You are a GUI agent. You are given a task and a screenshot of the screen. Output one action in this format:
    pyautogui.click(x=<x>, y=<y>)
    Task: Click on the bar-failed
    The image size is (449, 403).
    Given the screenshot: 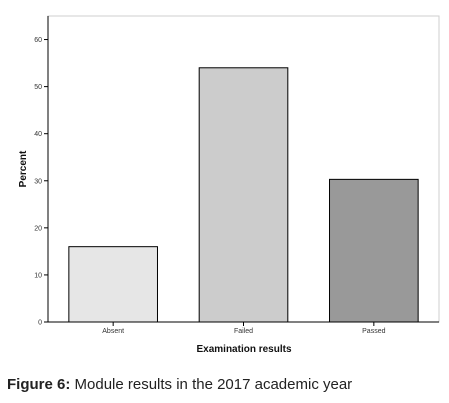 What is the action you would take?
    pyautogui.click(x=243, y=195)
    